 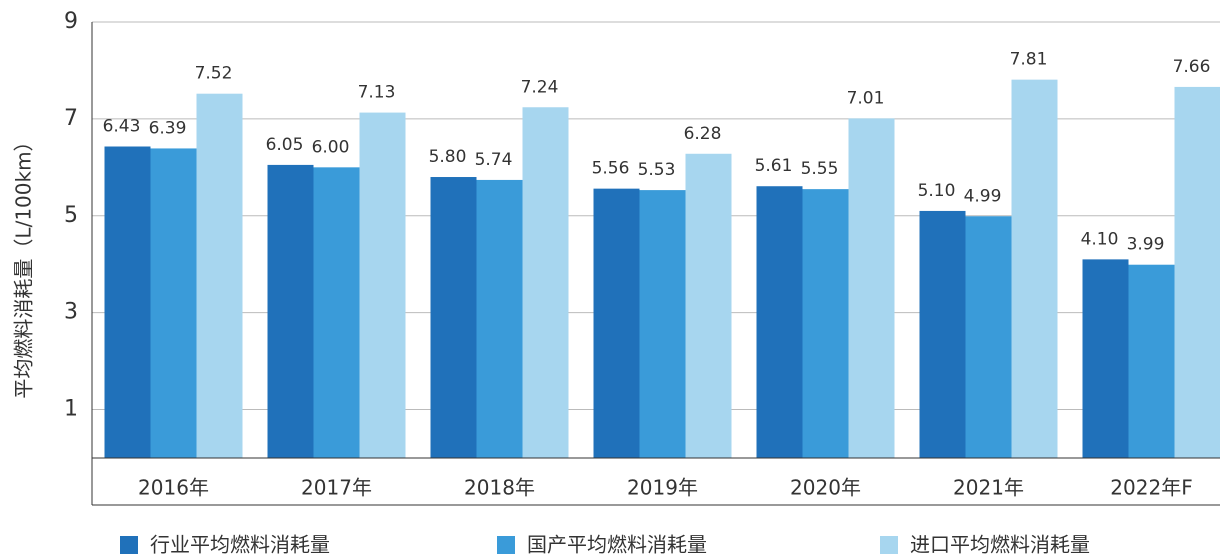 I want to click on value-label: 5.55, so click(x=820, y=169).